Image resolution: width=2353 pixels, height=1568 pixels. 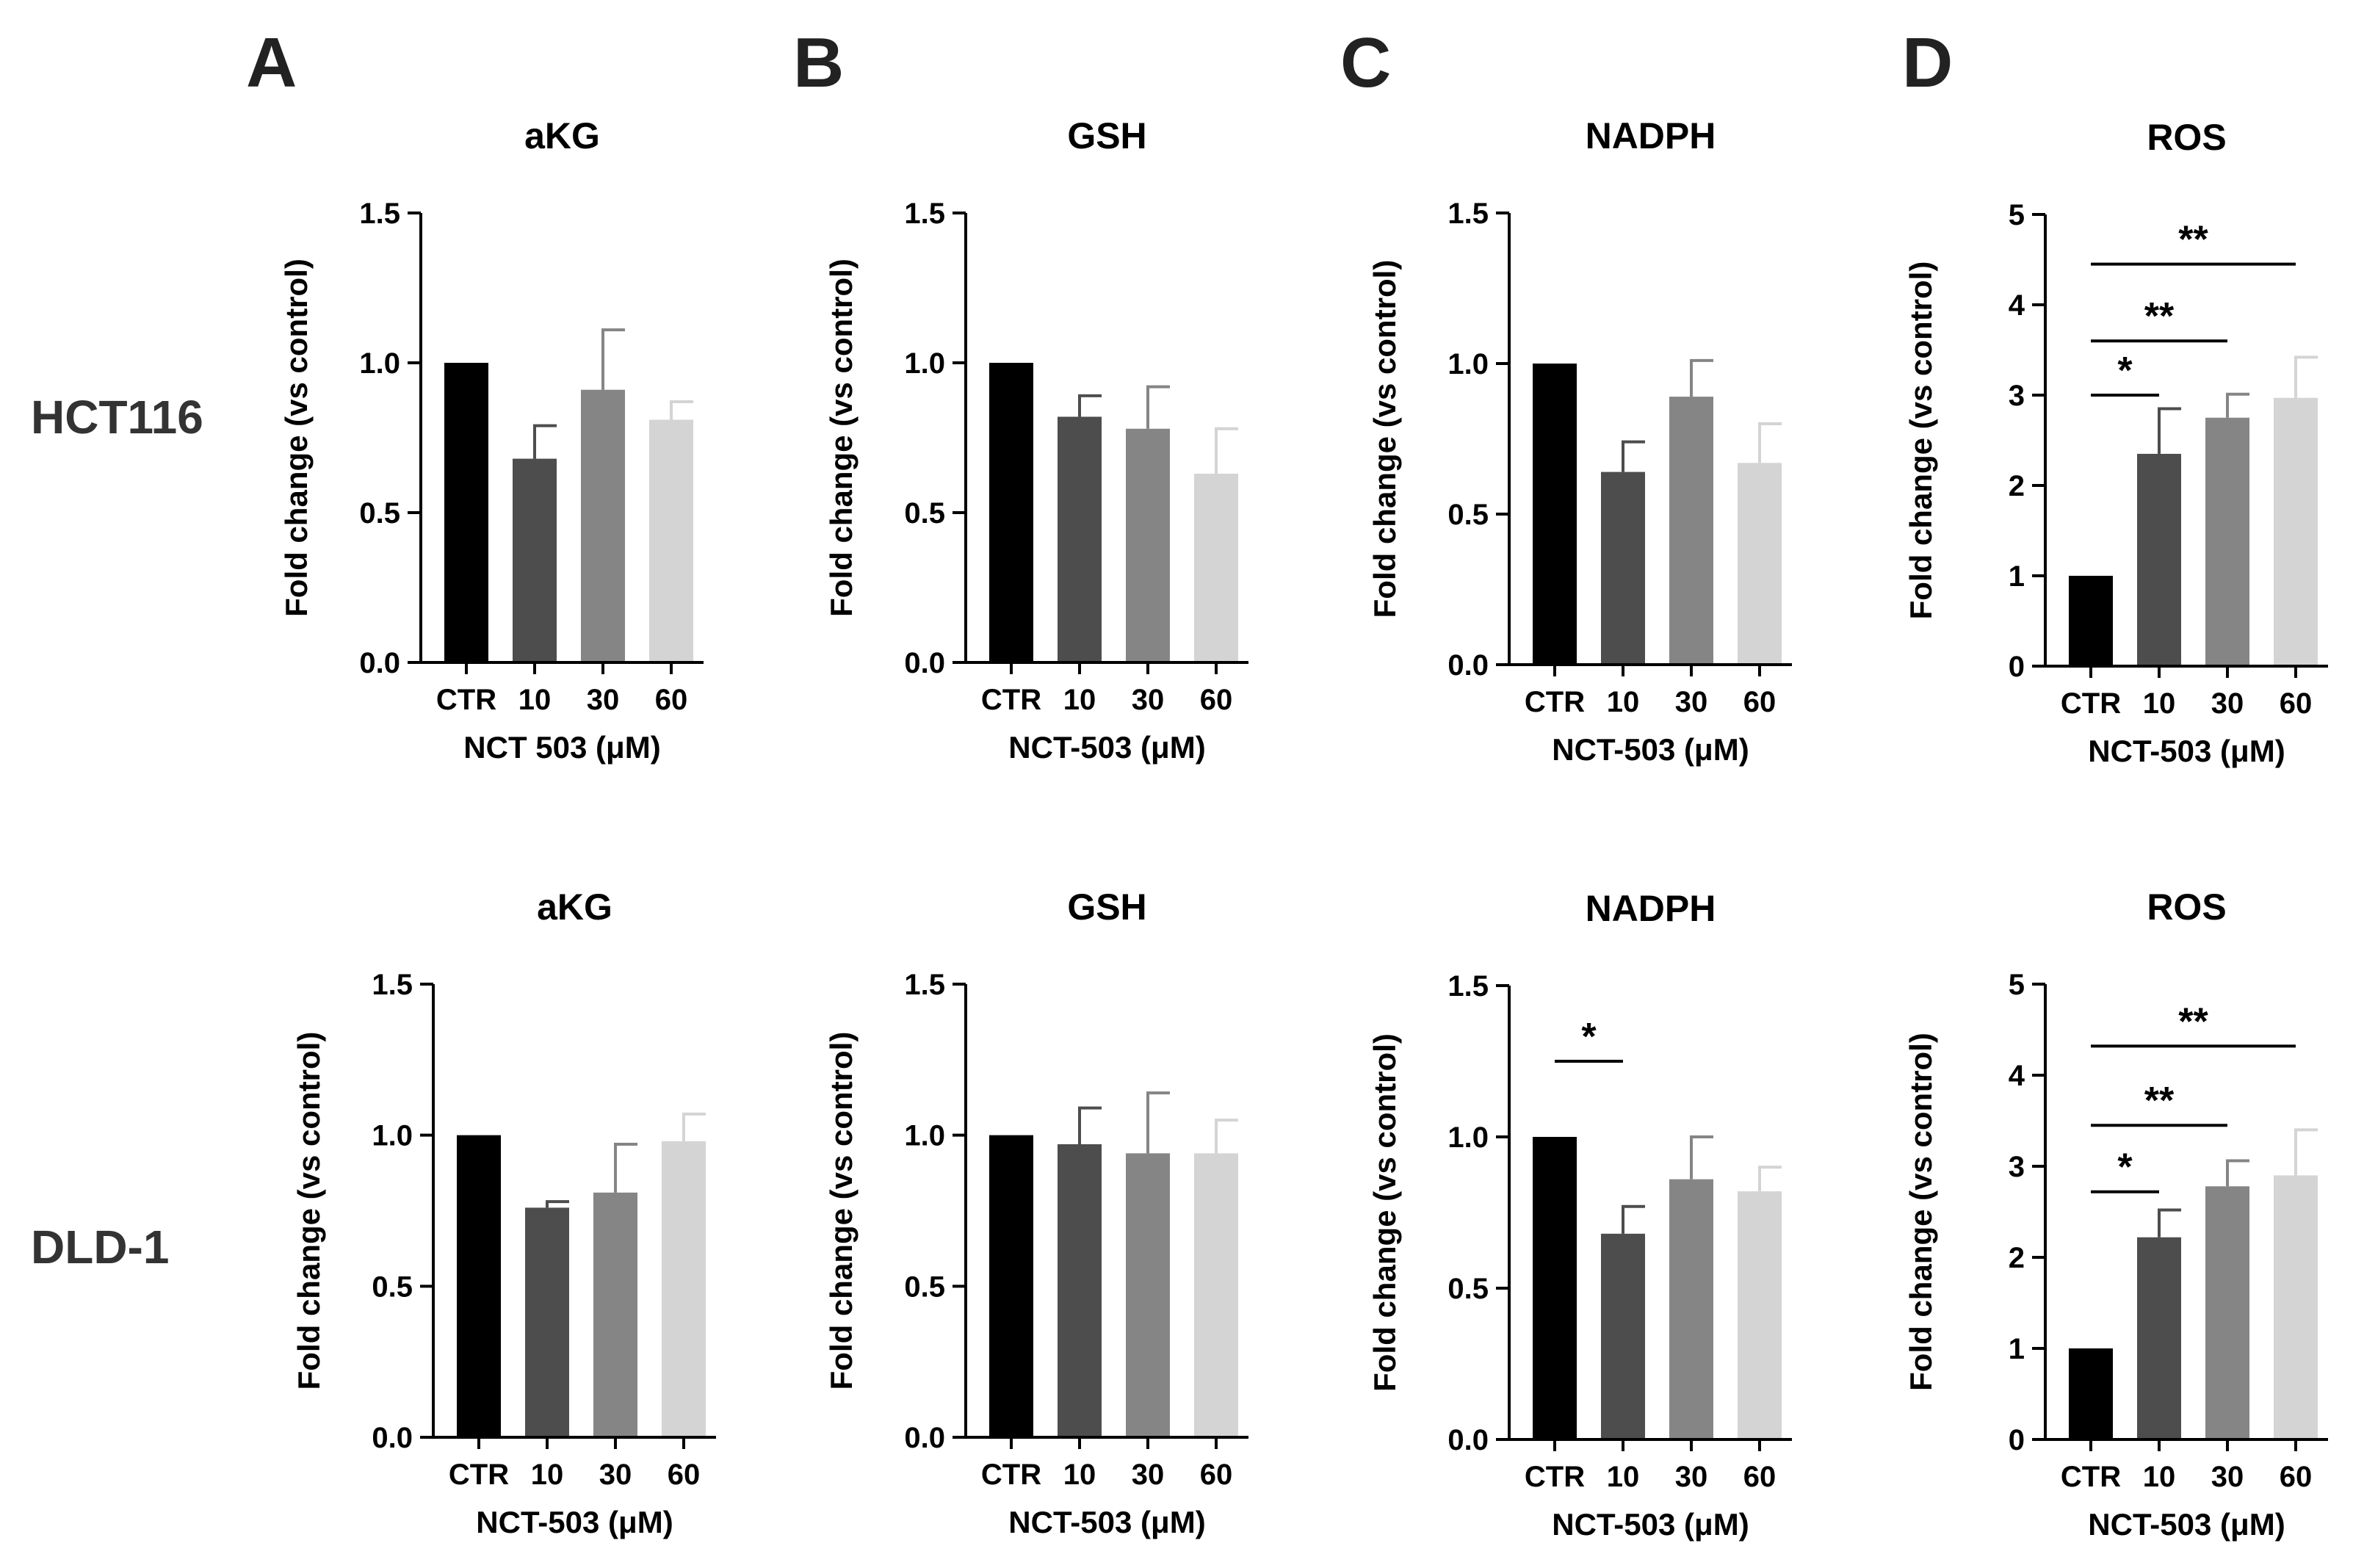 What do you see at coordinates (2017, 215) in the screenshot?
I see `y-tick-label: 5` at bounding box center [2017, 215].